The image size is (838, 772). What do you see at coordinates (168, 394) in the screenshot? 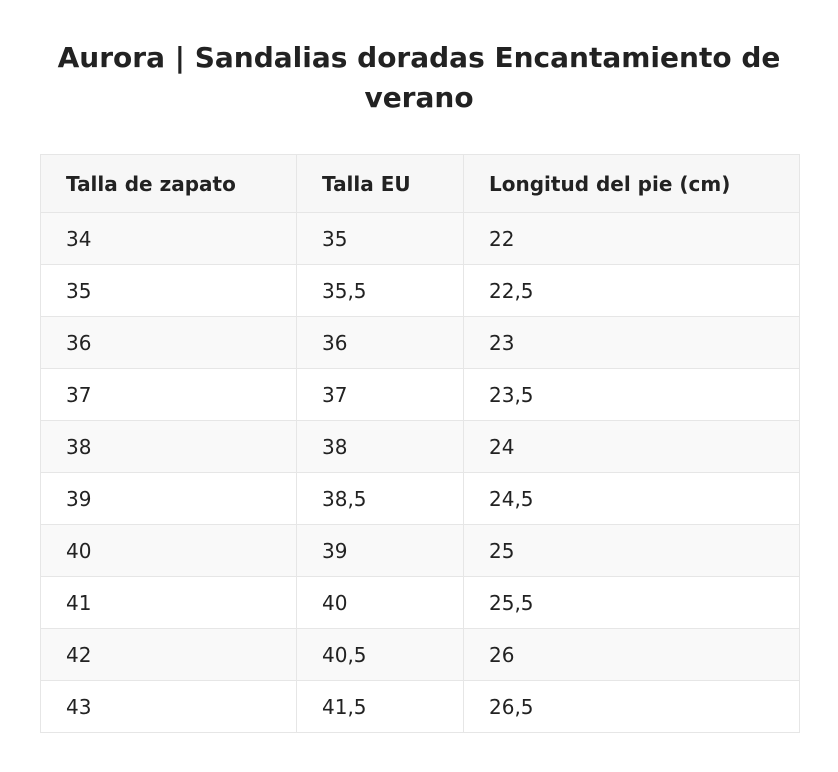
I see `cell-shoe-size: 37` at bounding box center [168, 394].